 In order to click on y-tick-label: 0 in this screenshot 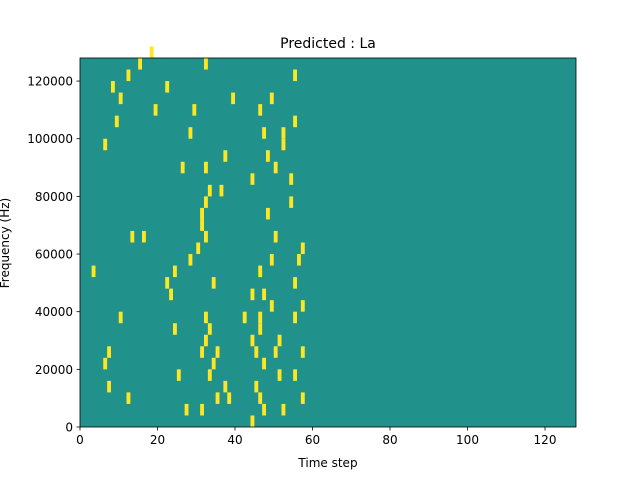, I will do `click(69, 428)`.